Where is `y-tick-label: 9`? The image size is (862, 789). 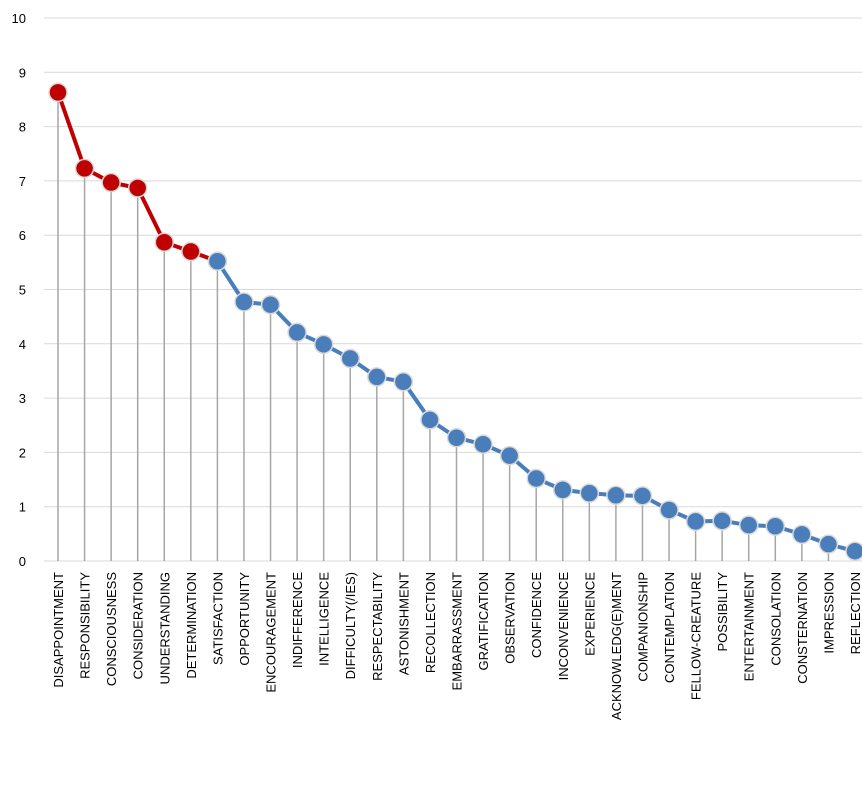
y-tick-label: 9 is located at coordinates (22, 72).